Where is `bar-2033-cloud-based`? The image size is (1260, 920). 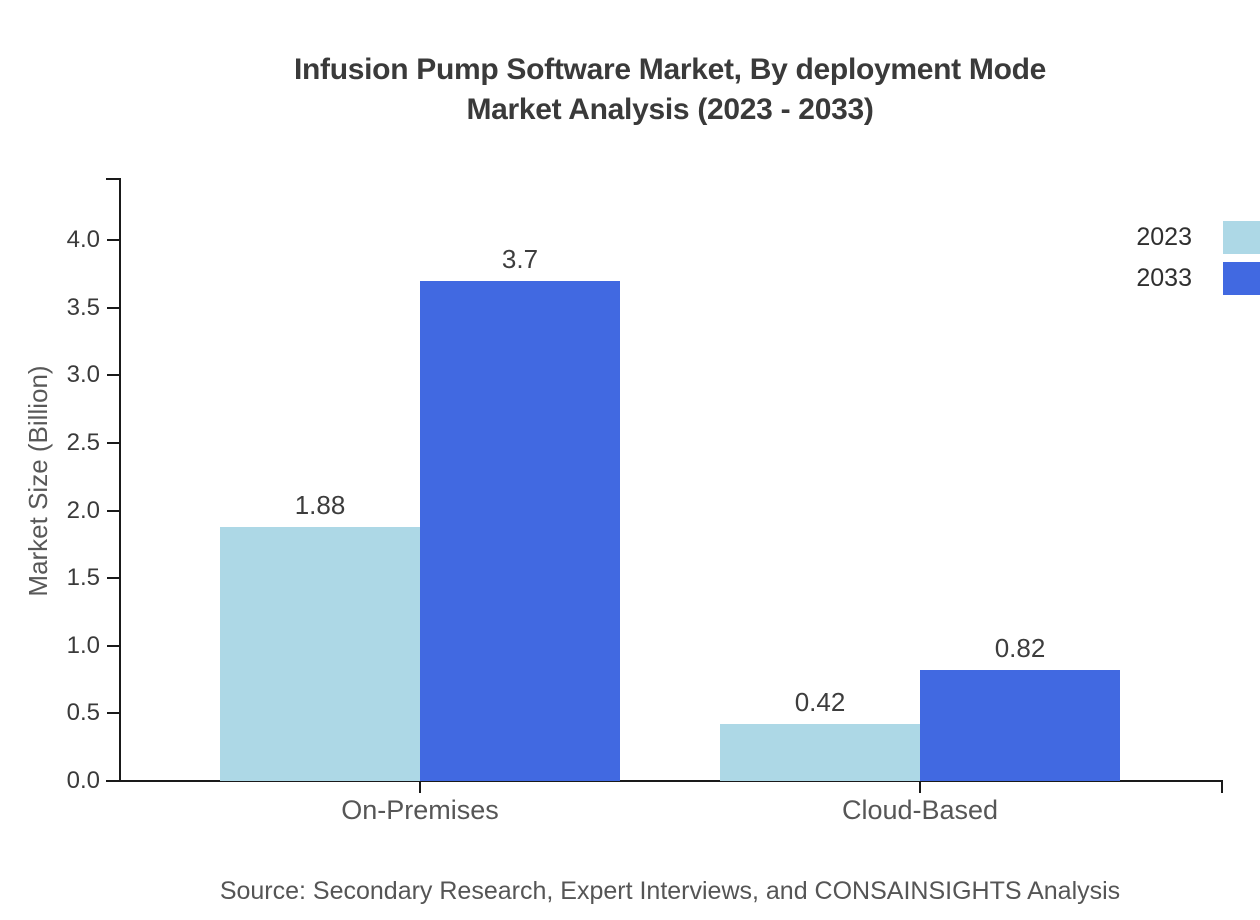 bar-2033-cloud-based is located at coordinates (1020, 725).